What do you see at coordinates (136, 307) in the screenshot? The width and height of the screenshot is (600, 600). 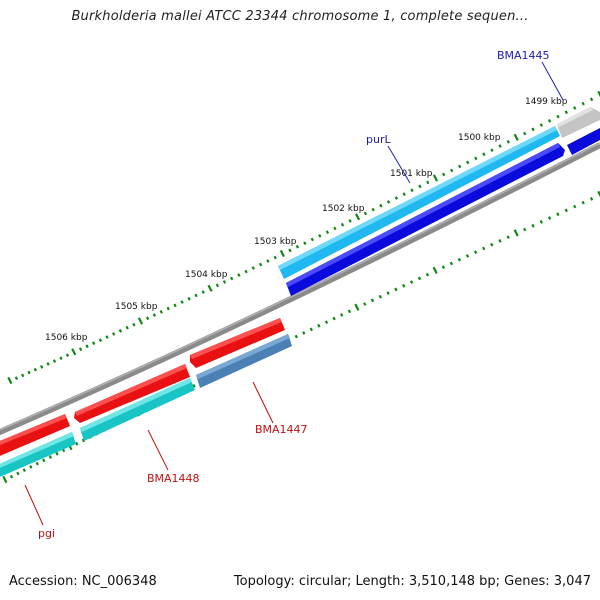 I see `kbp-label-1505: 1505 kbp` at bounding box center [136, 307].